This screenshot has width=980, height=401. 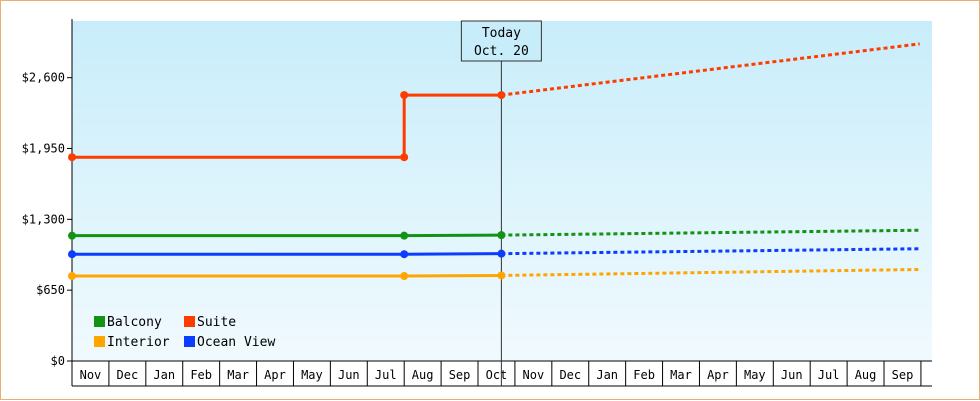 I want to click on y-tick-label: $0, so click(x=58, y=361).